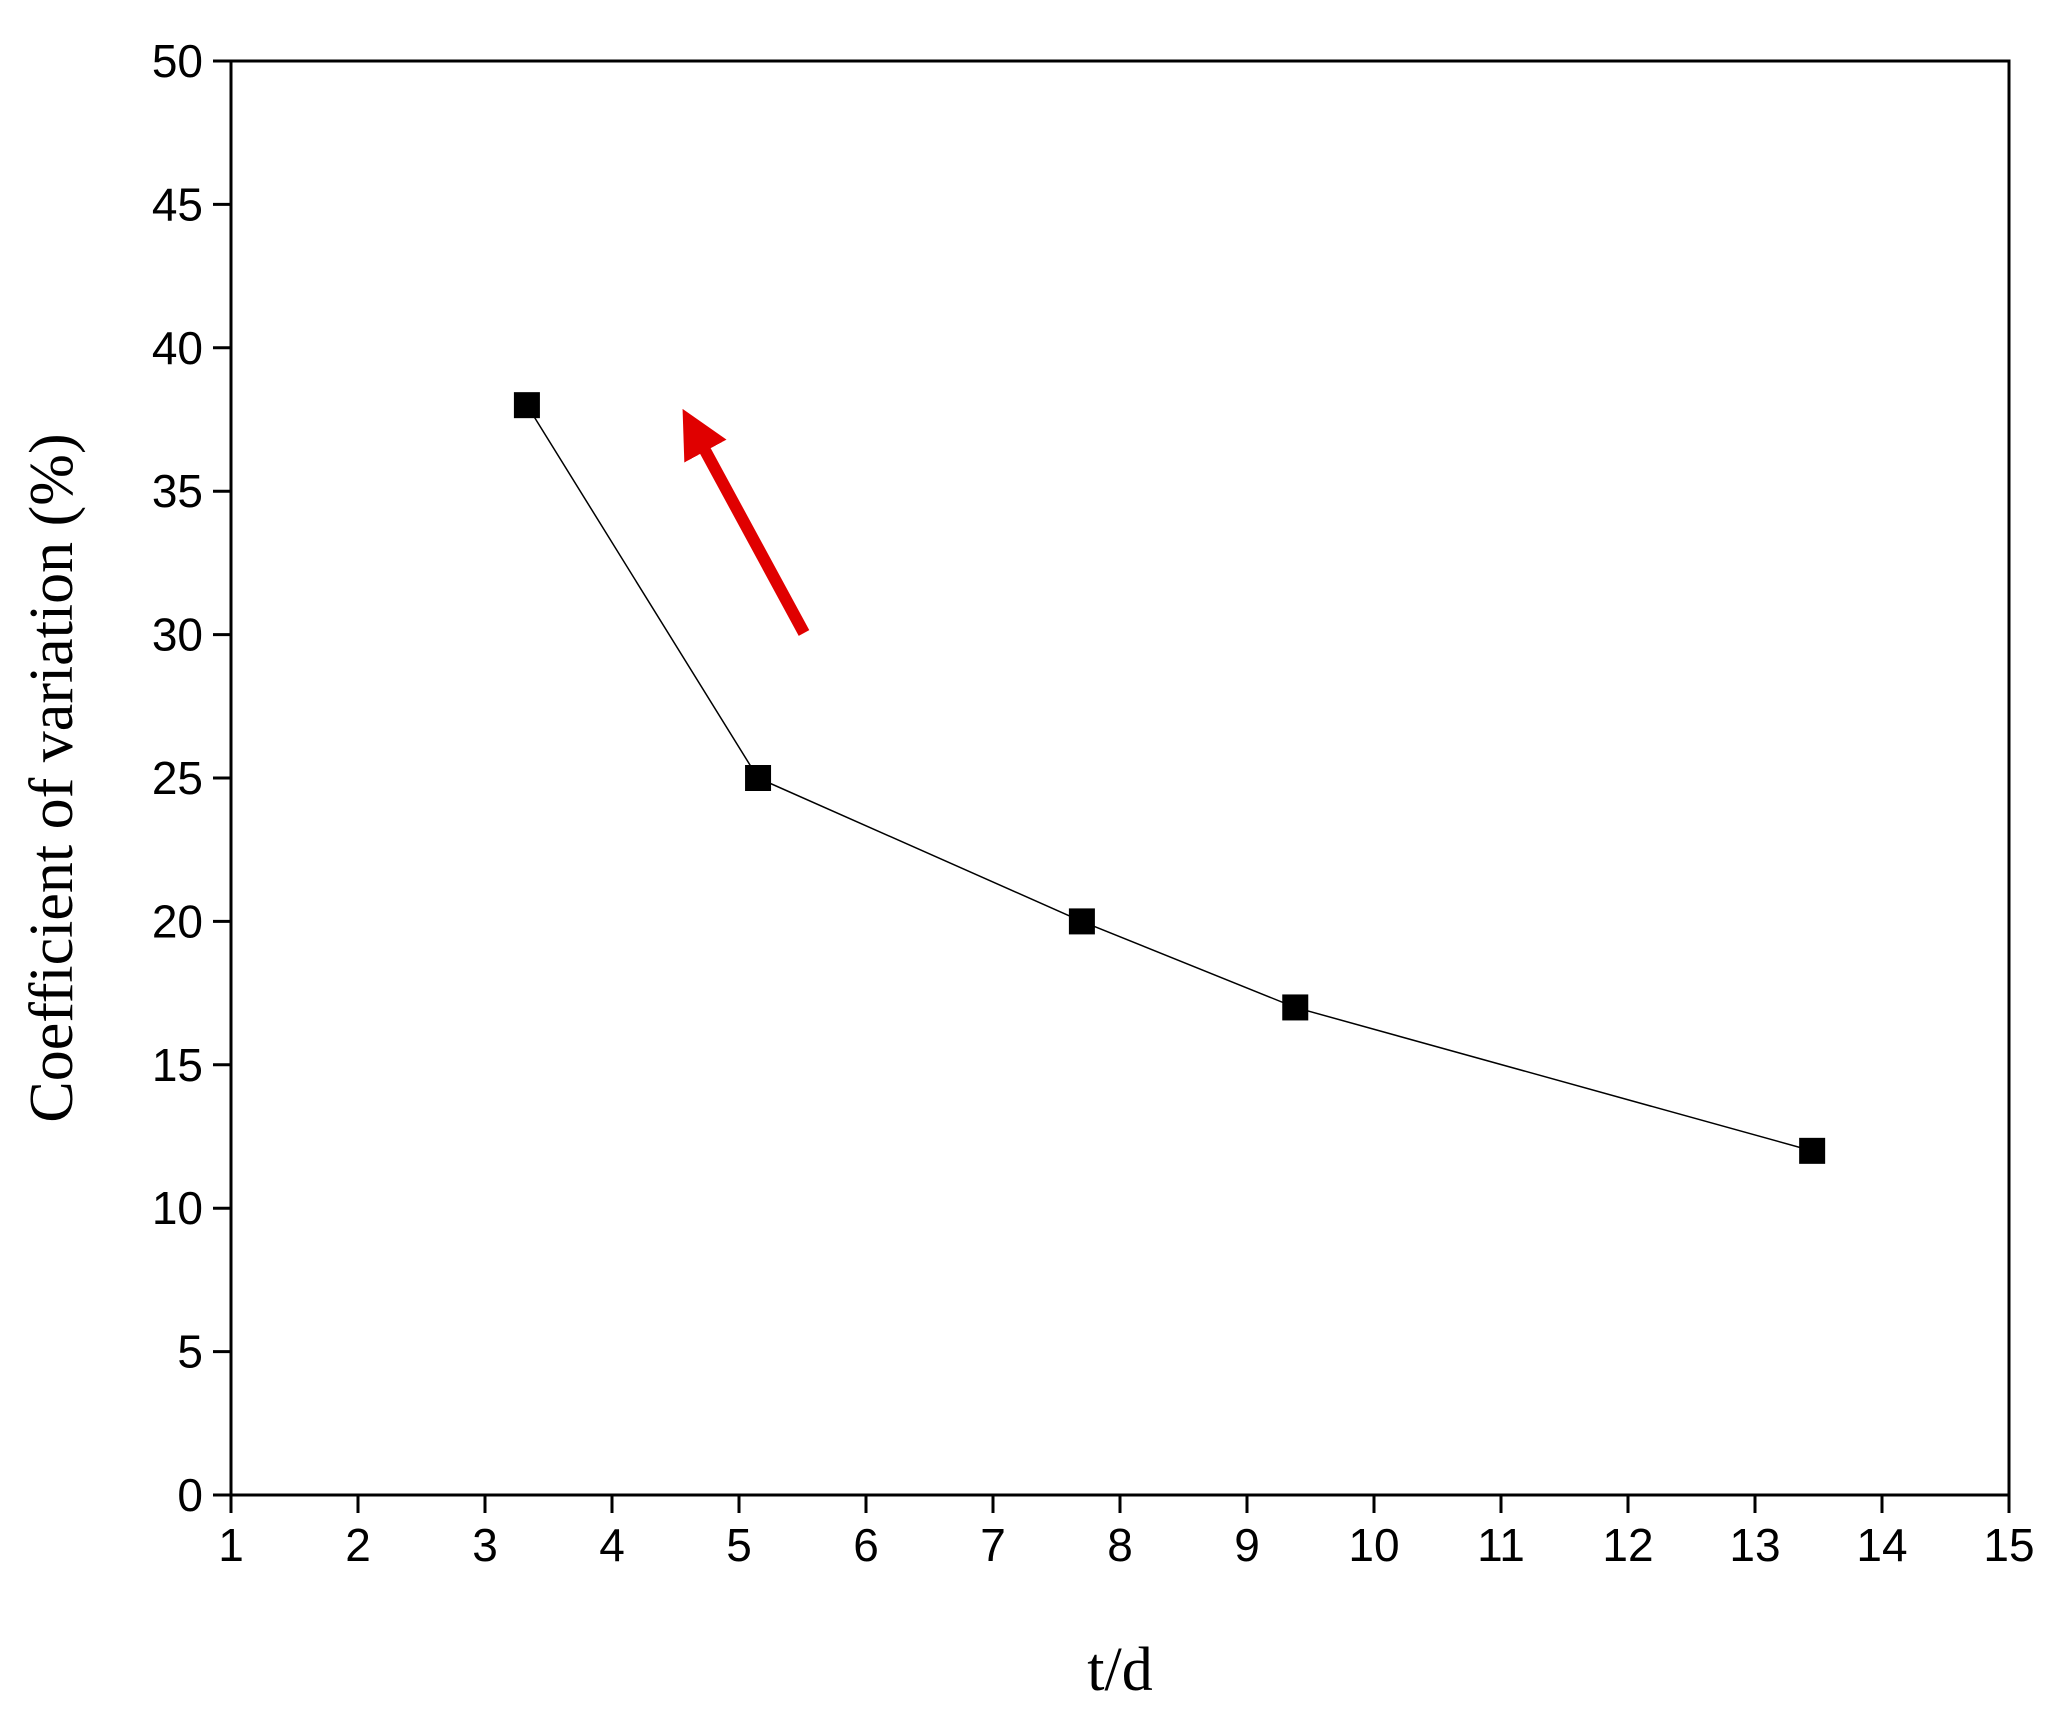 The width and height of the screenshot is (2056, 1718). I want to click on x-axis-title: t/d, so click(1119, 1670).